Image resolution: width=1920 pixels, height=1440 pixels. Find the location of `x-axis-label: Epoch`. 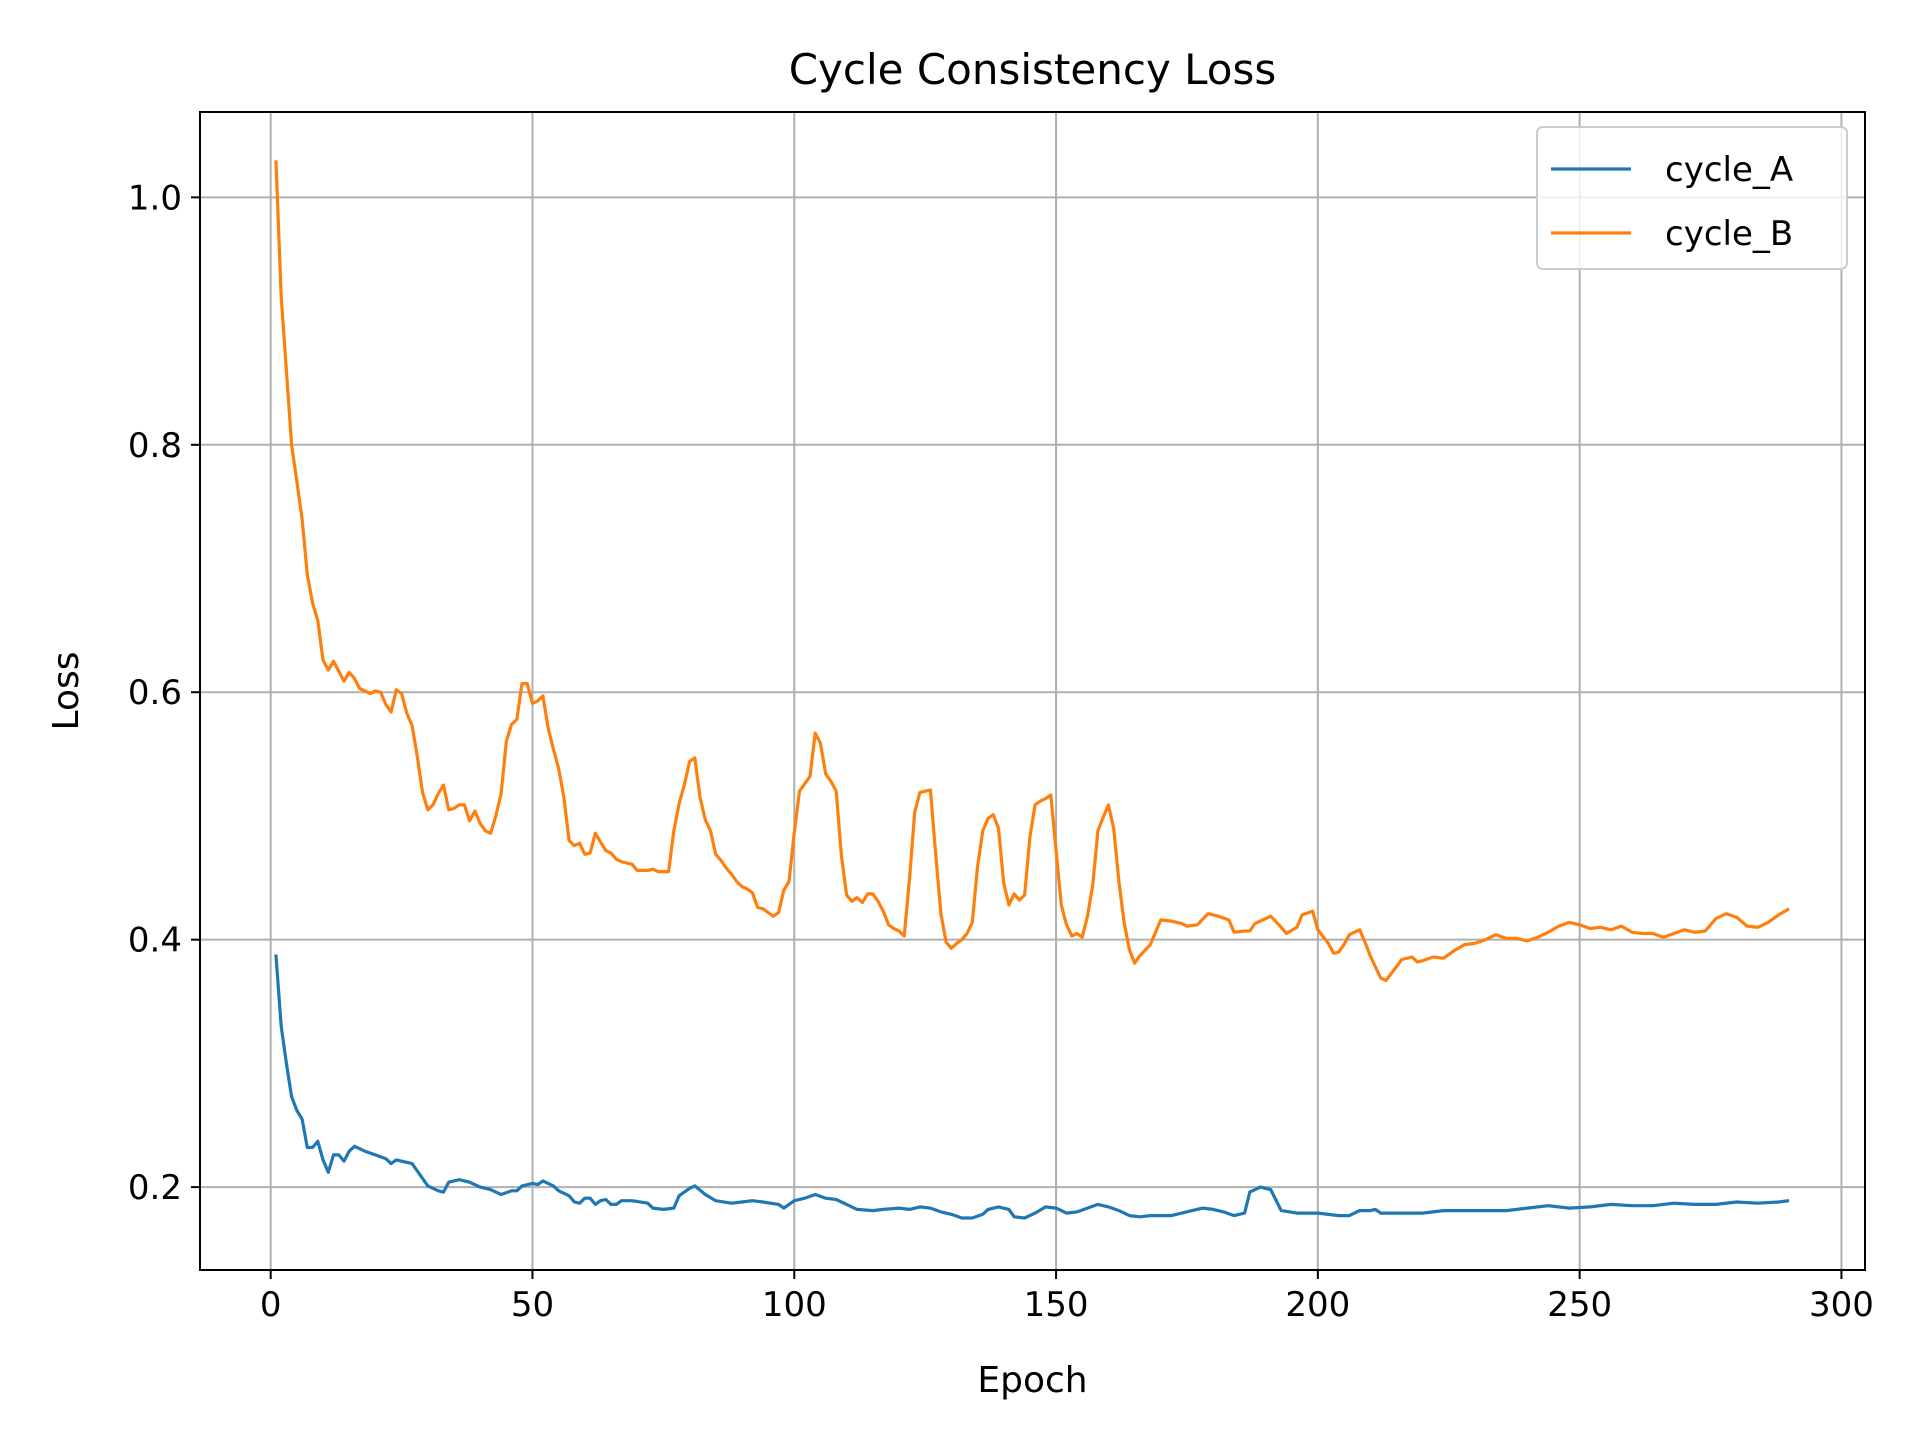

x-axis-label: Epoch is located at coordinates (1032, 1380).